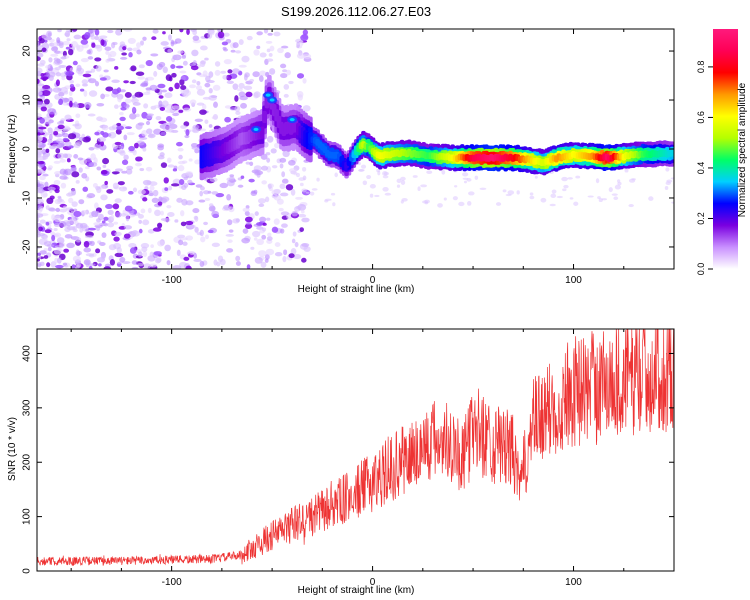  I want to click on y-tick-label: 10, so click(27, 100).